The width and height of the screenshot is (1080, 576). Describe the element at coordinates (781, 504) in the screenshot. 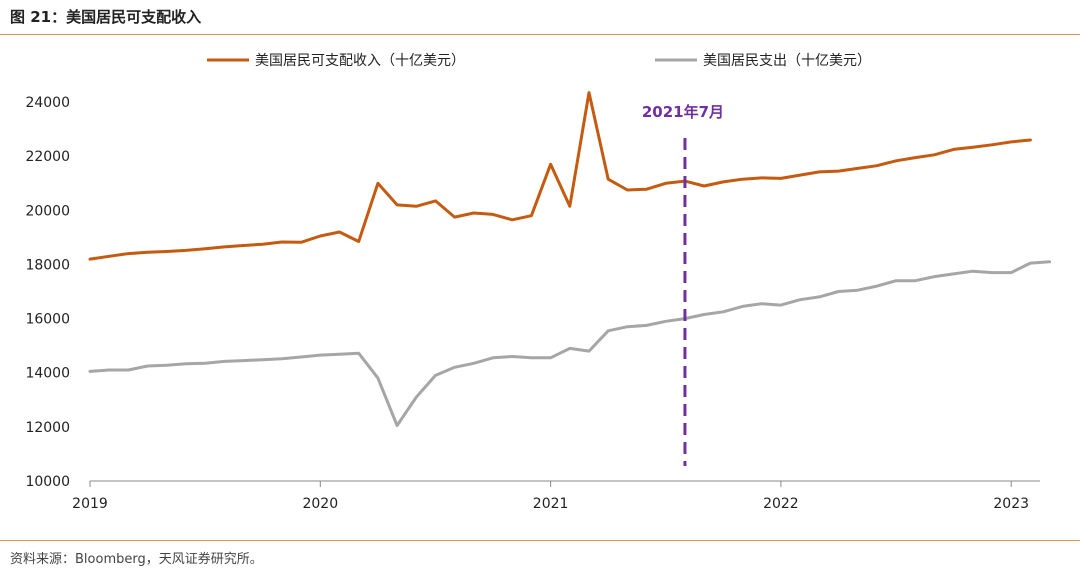

I see `x-tick-label: 2022` at that location.